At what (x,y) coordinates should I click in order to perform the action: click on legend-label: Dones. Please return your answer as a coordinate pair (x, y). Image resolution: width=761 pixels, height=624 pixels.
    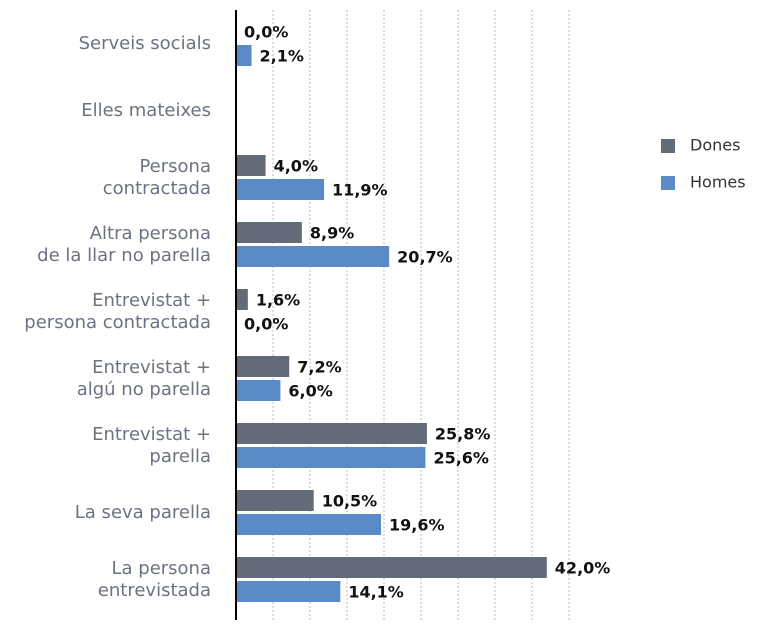
    Looking at the image, I should click on (715, 145).